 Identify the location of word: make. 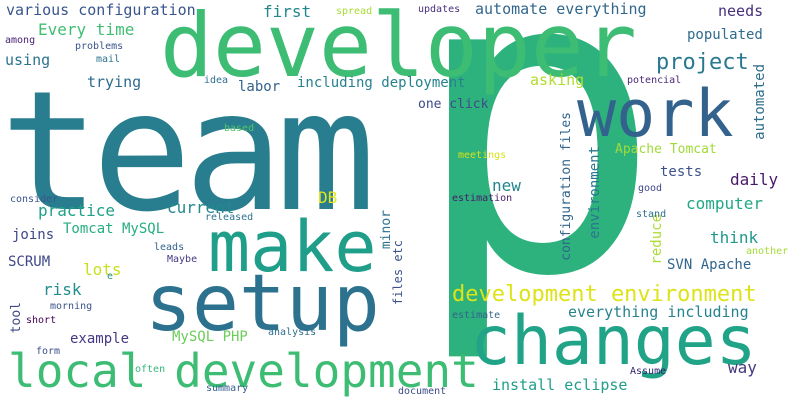
(292, 247).